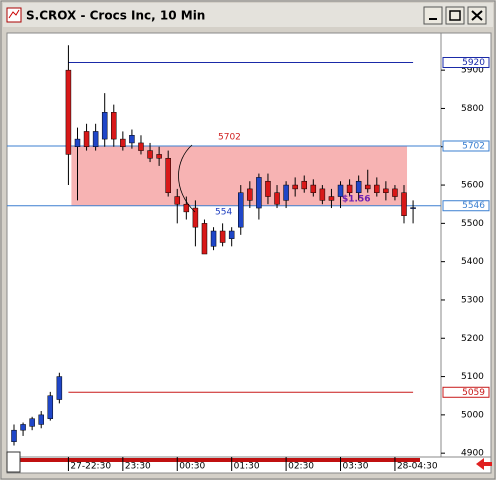 The width and height of the screenshot is (496, 484). I want to click on x-tick-label: 03:30, so click(356, 467).